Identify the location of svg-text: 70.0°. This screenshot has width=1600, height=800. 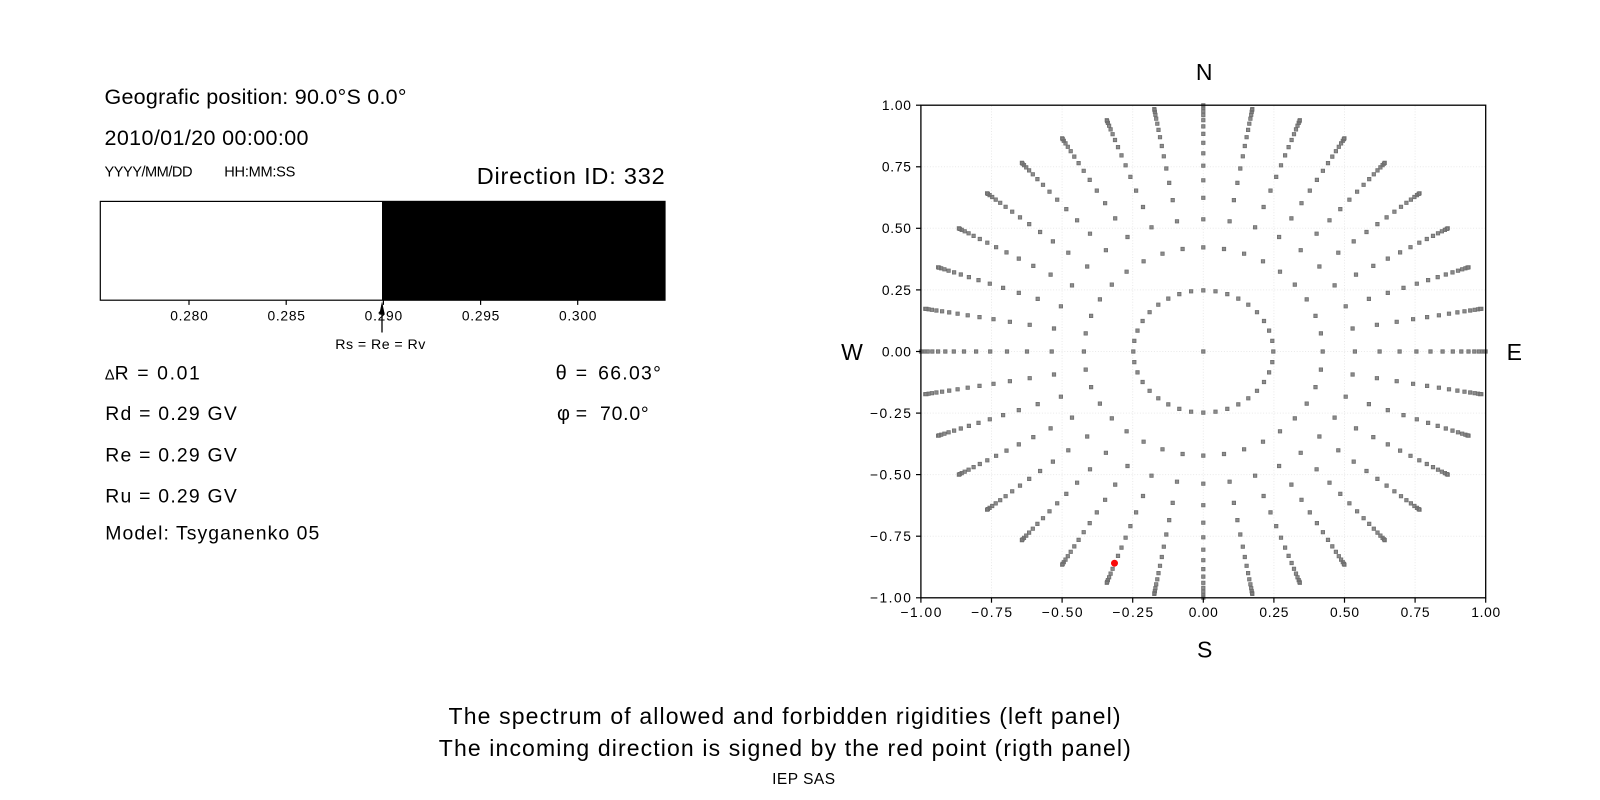
(624, 414).